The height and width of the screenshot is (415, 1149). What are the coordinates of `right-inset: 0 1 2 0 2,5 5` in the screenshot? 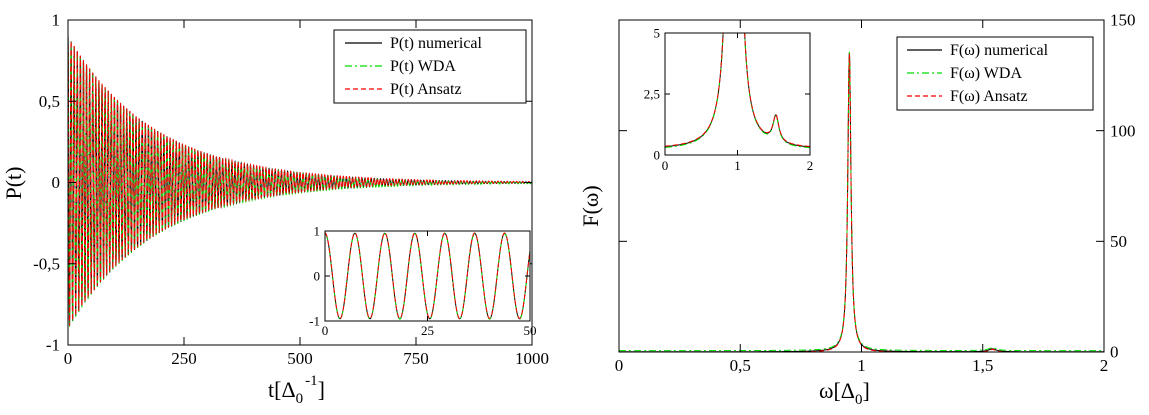 It's located at (729, 99).